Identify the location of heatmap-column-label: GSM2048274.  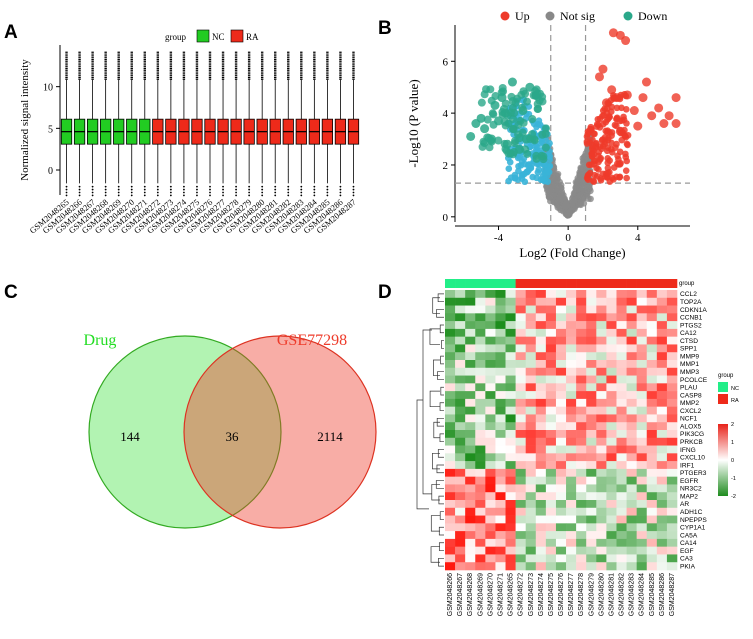
(541, 594).